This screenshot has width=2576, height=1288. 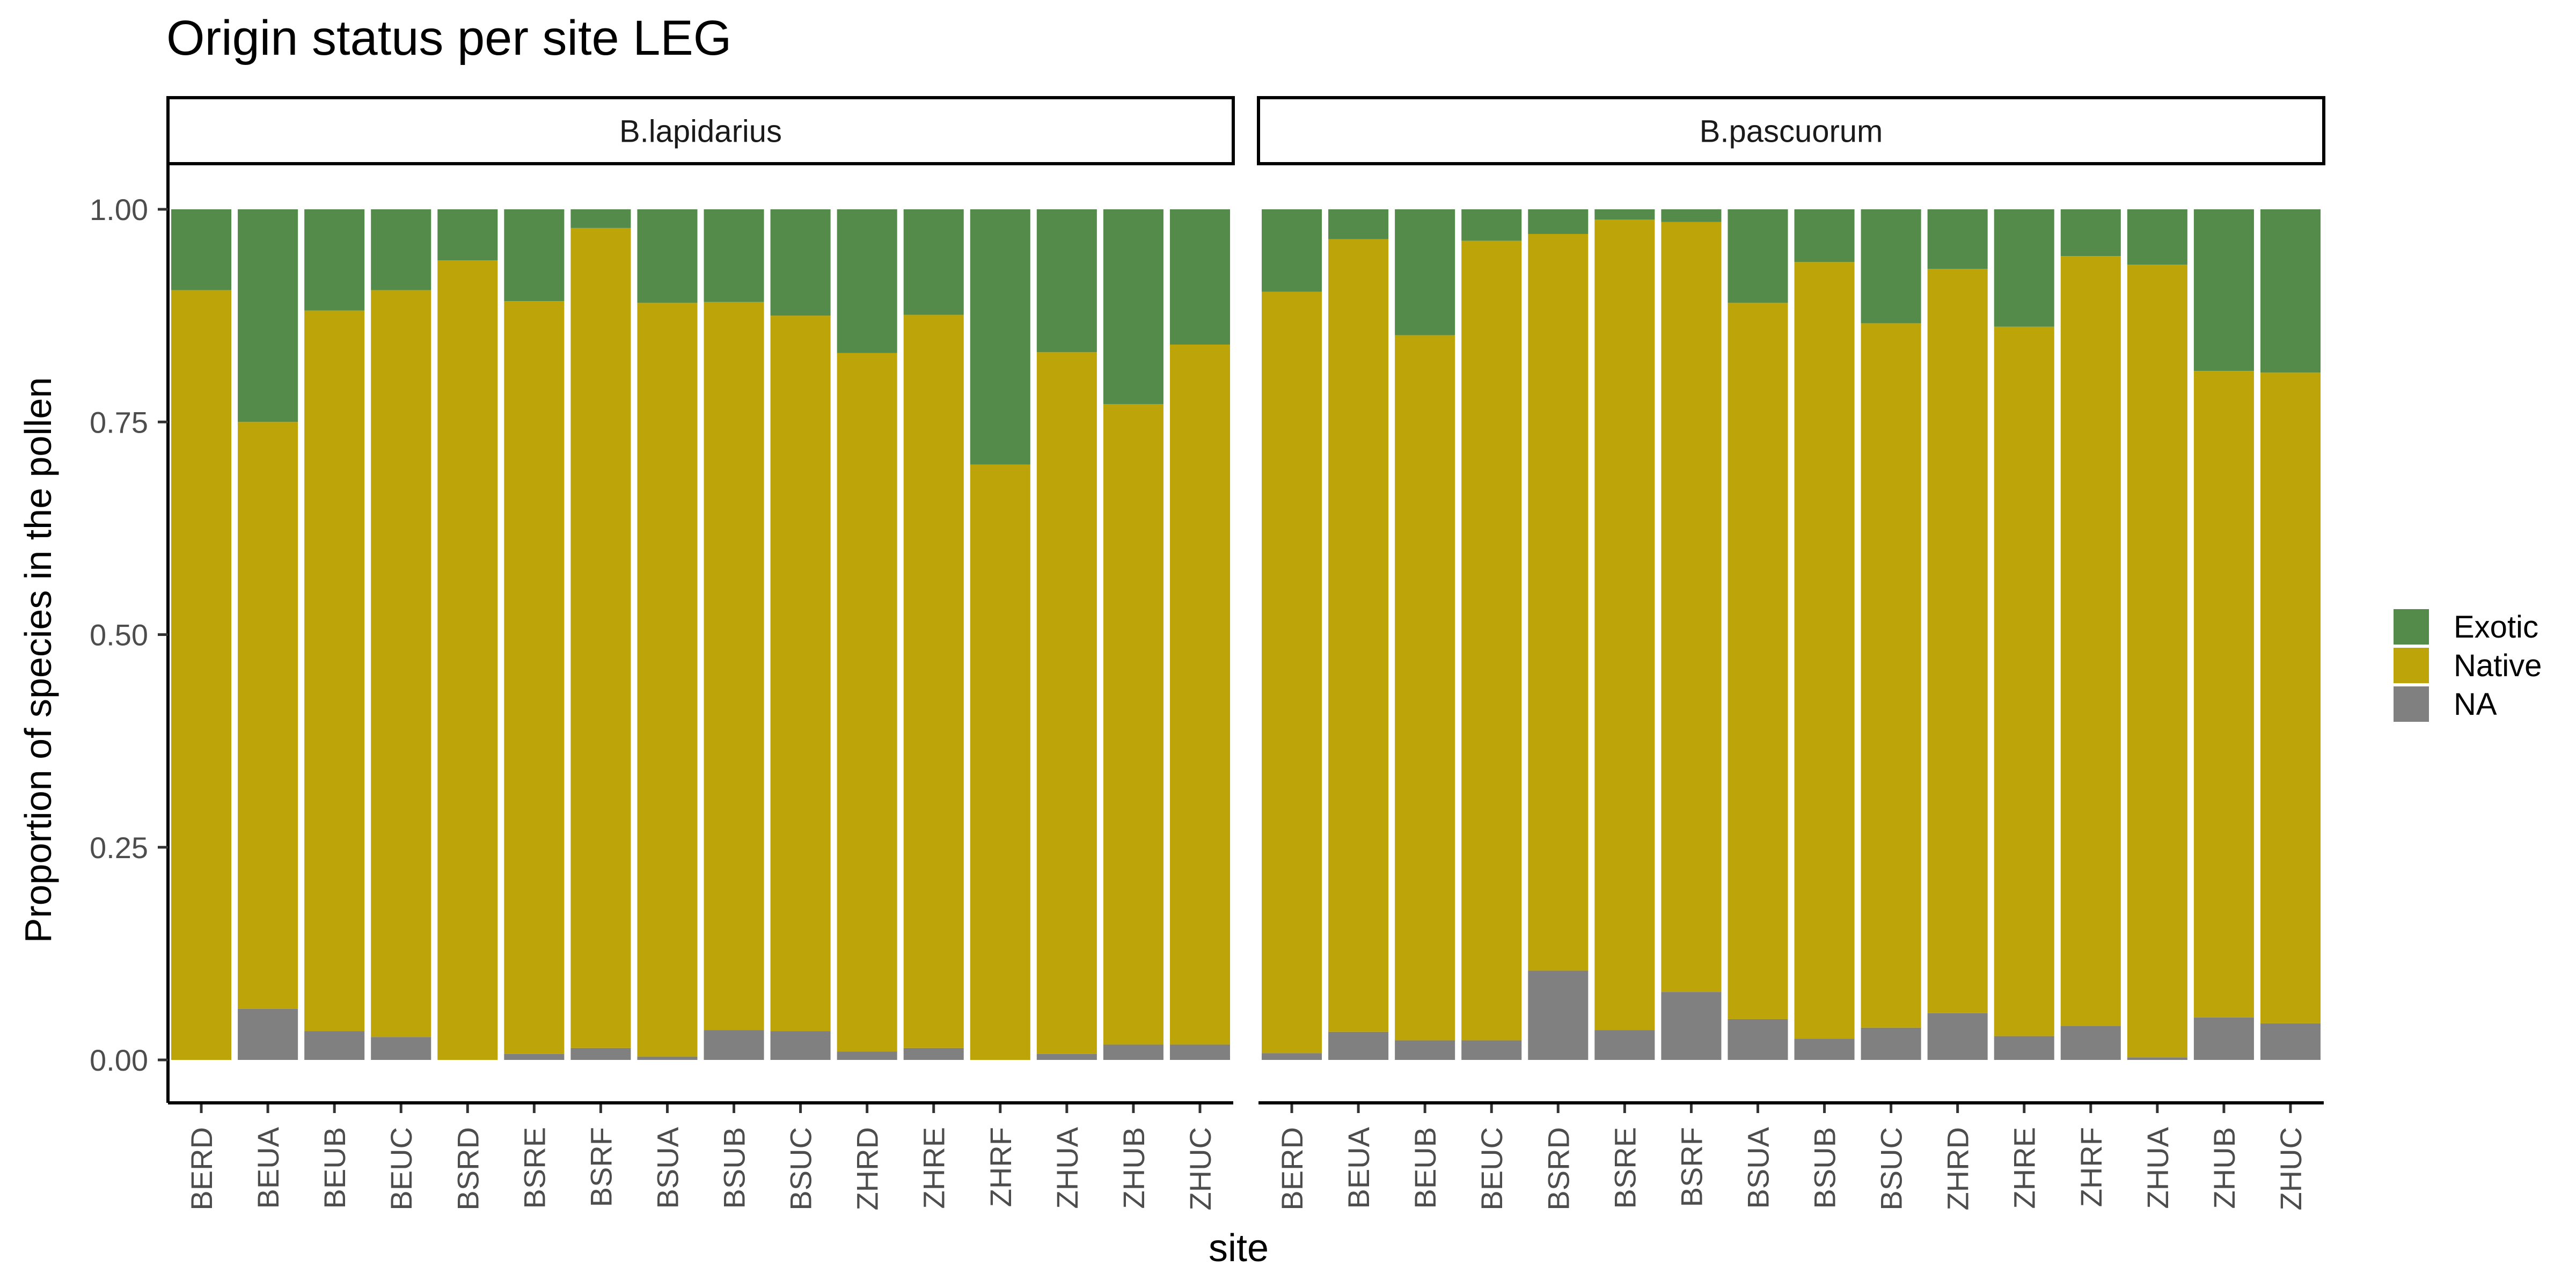 I want to click on legend-key-exotic, so click(x=2411, y=627).